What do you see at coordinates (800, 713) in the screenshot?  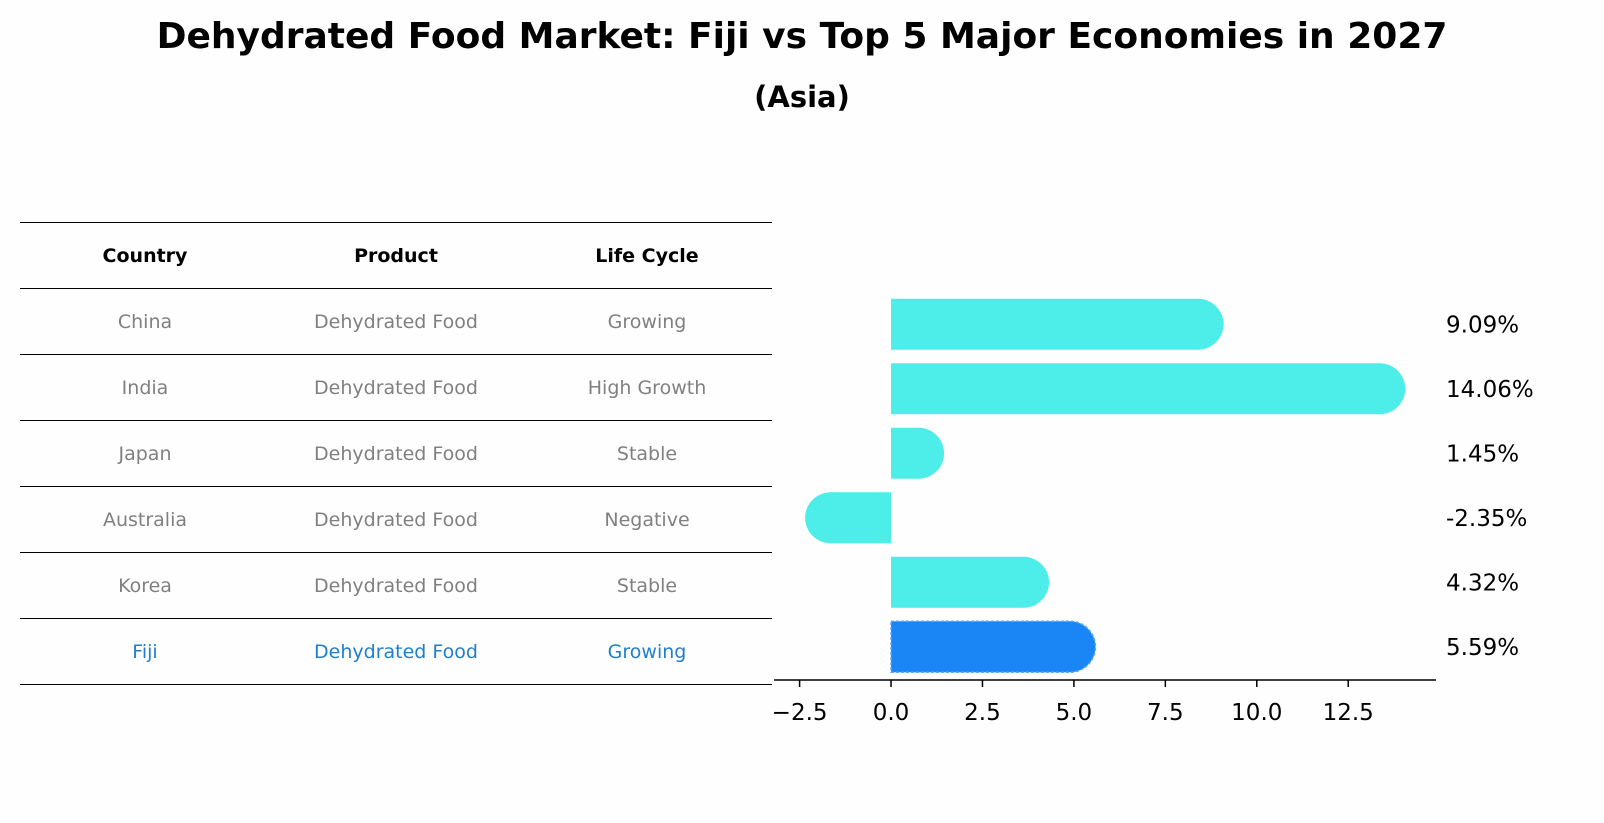 I see `x-tick-label: −2.5` at bounding box center [800, 713].